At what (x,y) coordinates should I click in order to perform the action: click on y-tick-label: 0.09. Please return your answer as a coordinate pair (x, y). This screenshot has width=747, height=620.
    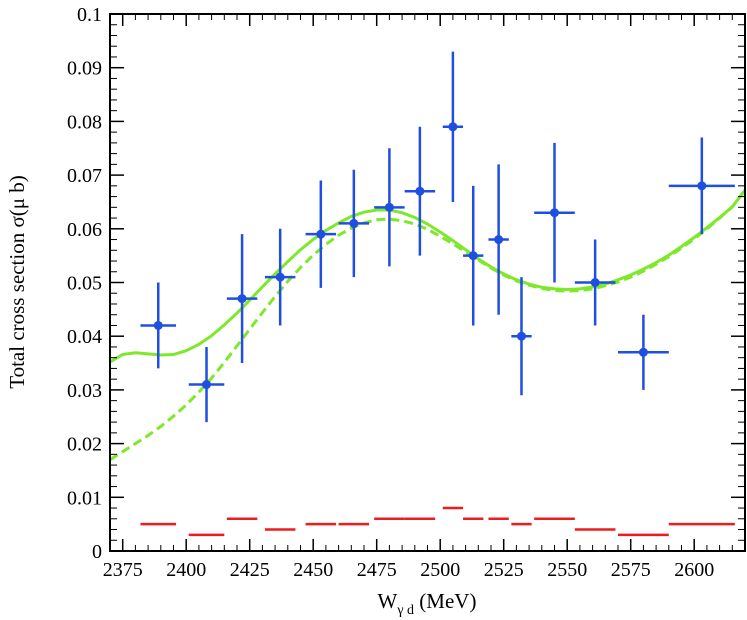
    Looking at the image, I should click on (84, 69).